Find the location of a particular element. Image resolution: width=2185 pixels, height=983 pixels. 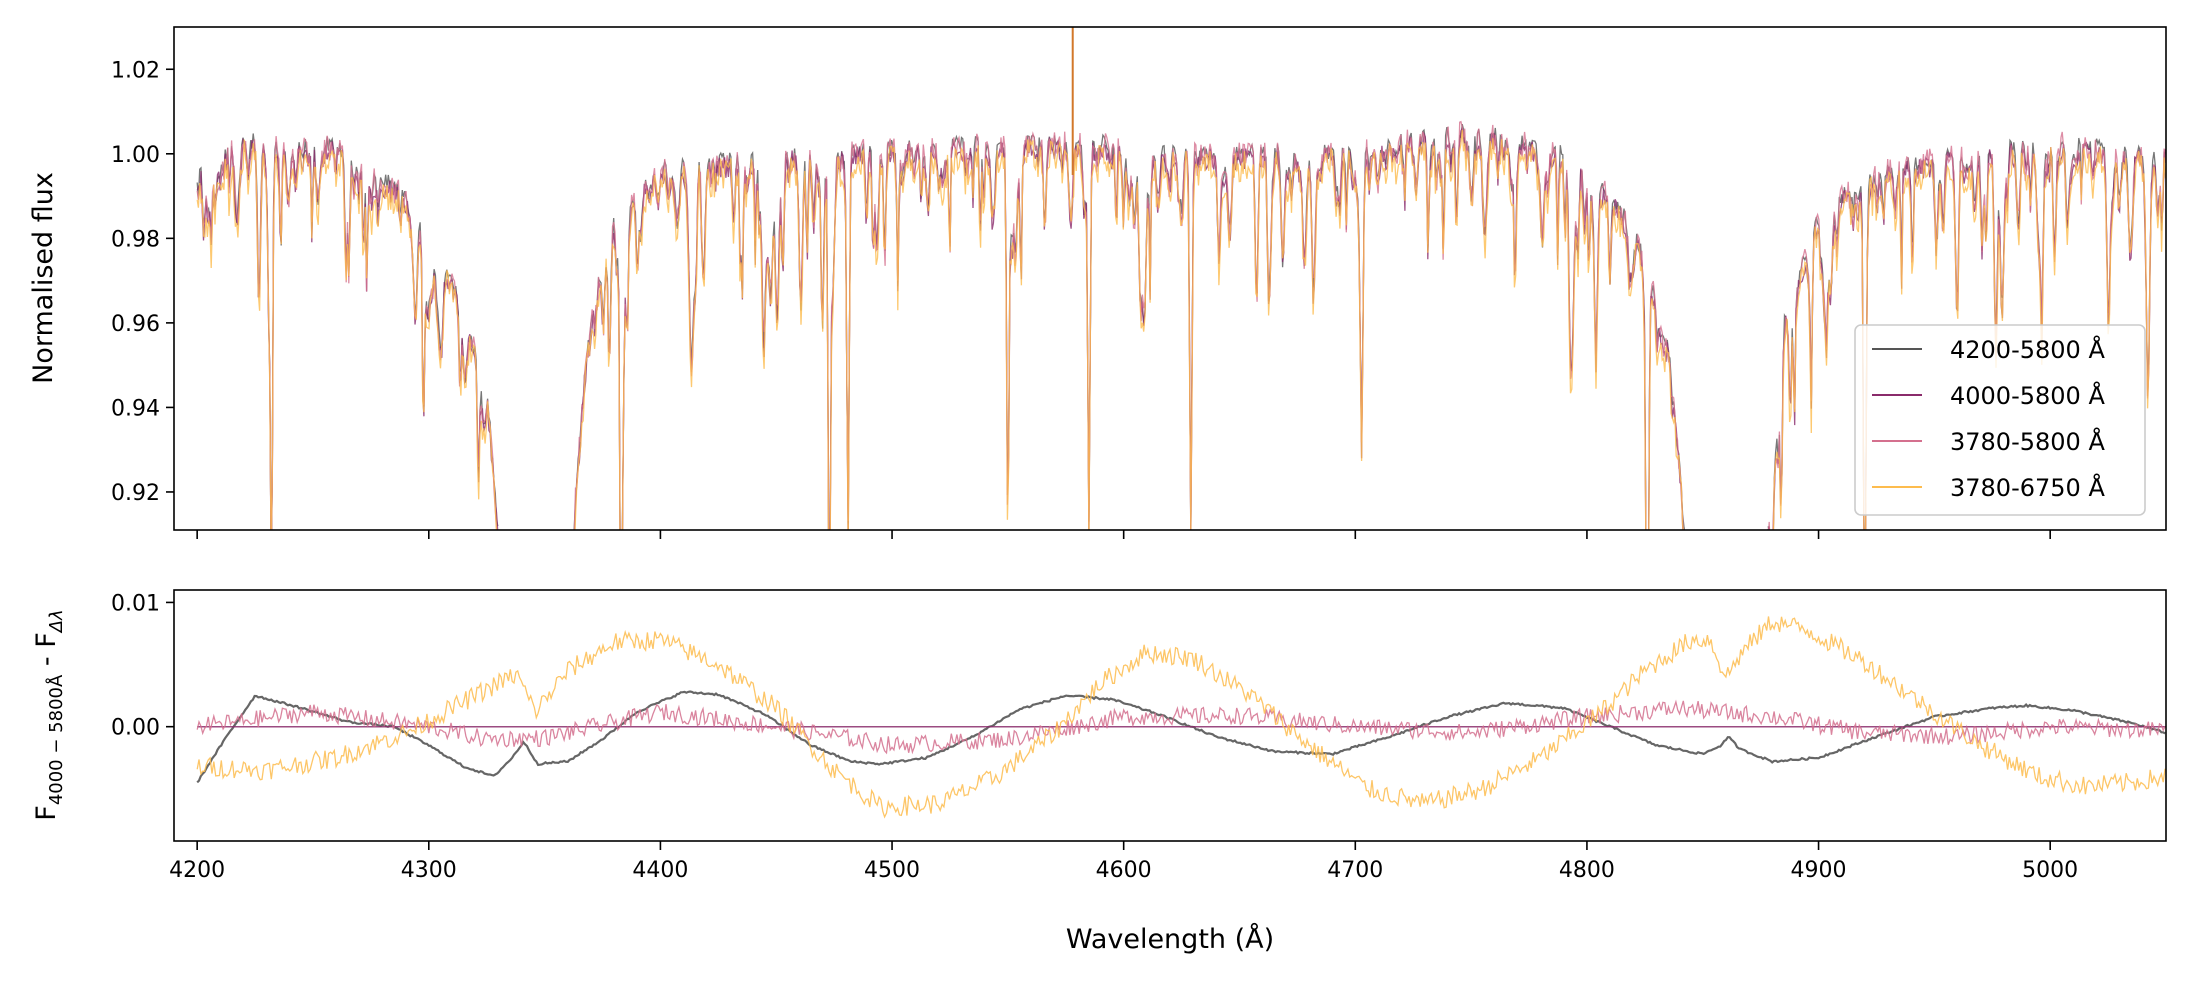

bottom-x-tick-label: 4400 is located at coordinates (660, 870).